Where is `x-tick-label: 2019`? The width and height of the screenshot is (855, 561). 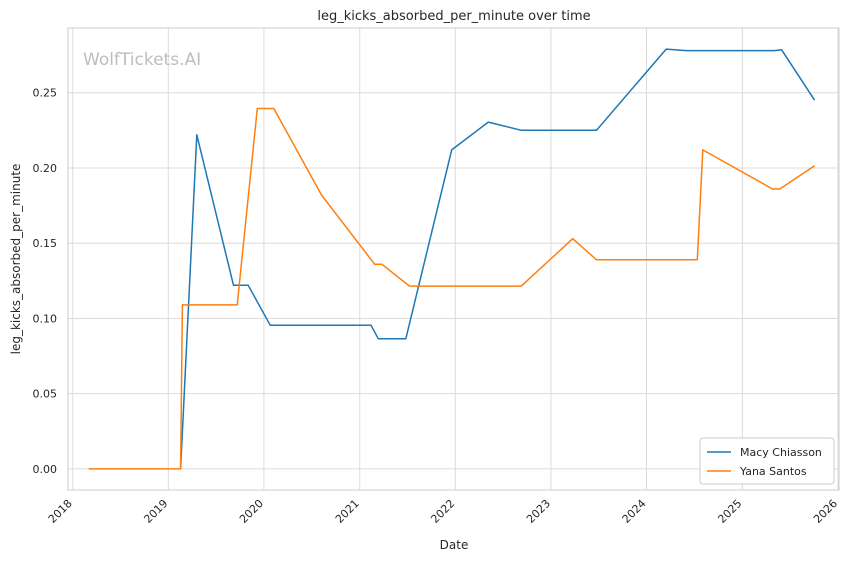 x-tick-label: 2019 is located at coordinates (155, 511).